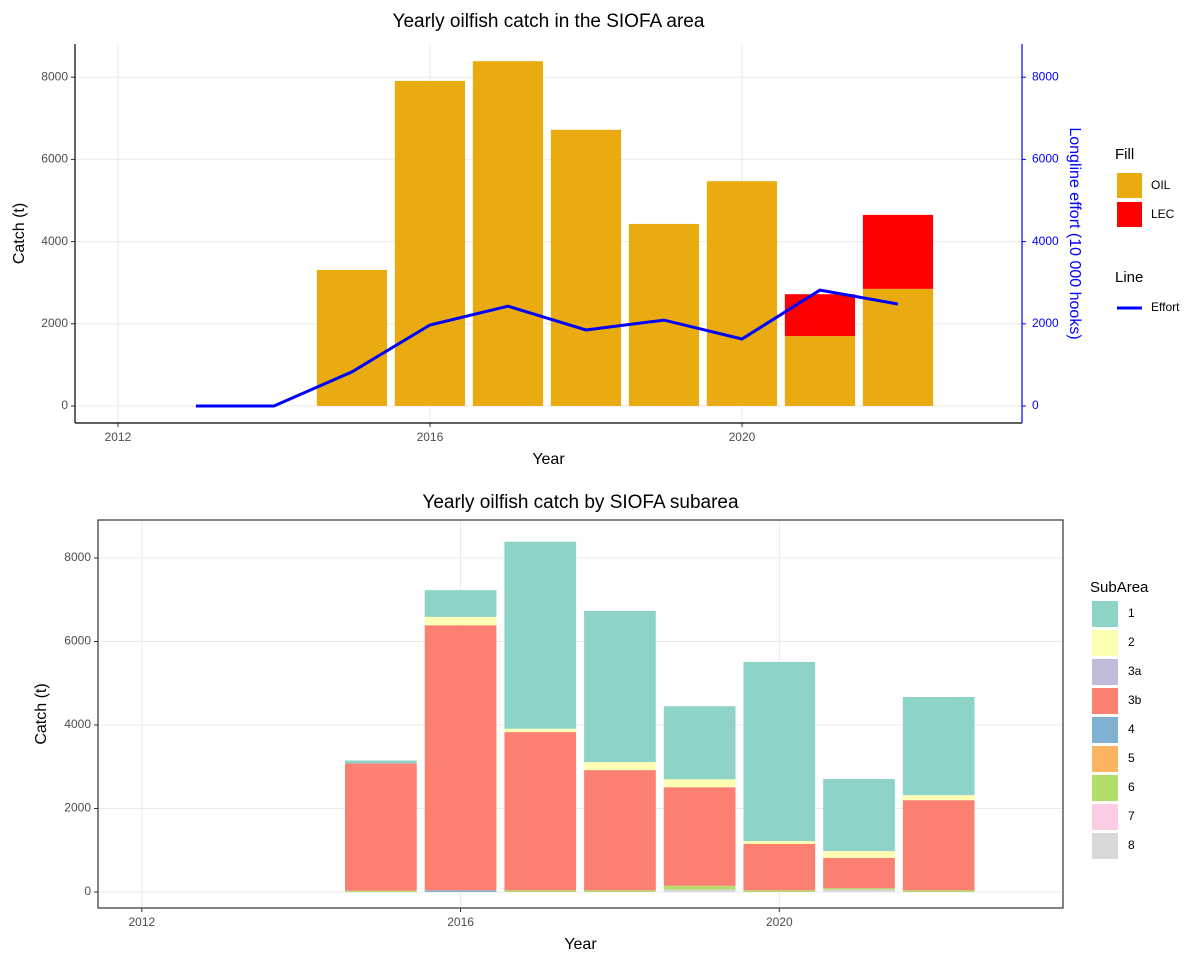 This screenshot has width=1190, height=953. I want to click on chart-title: Yearly oilfish catch by SIOFA subarea, so click(580, 502).